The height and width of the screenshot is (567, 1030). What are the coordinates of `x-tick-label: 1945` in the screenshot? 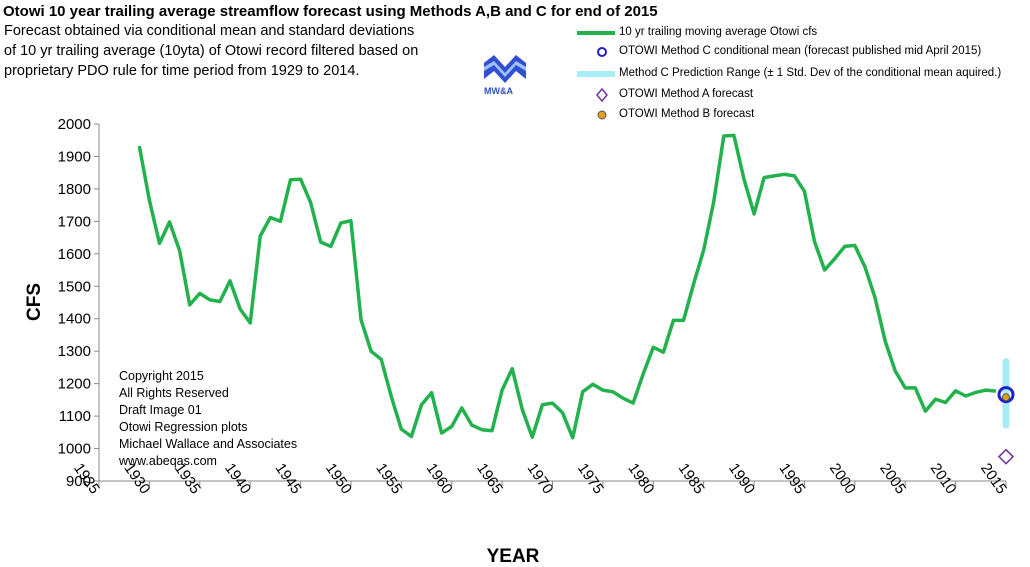 It's located at (288, 478).